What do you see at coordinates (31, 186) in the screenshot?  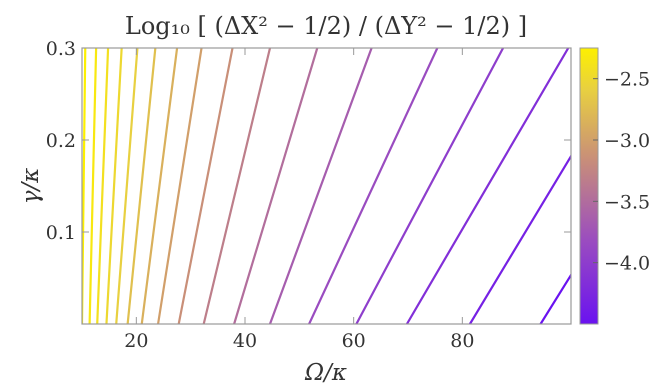 I see `y-axis-label: γ/κ` at bounding box center [31, 186].